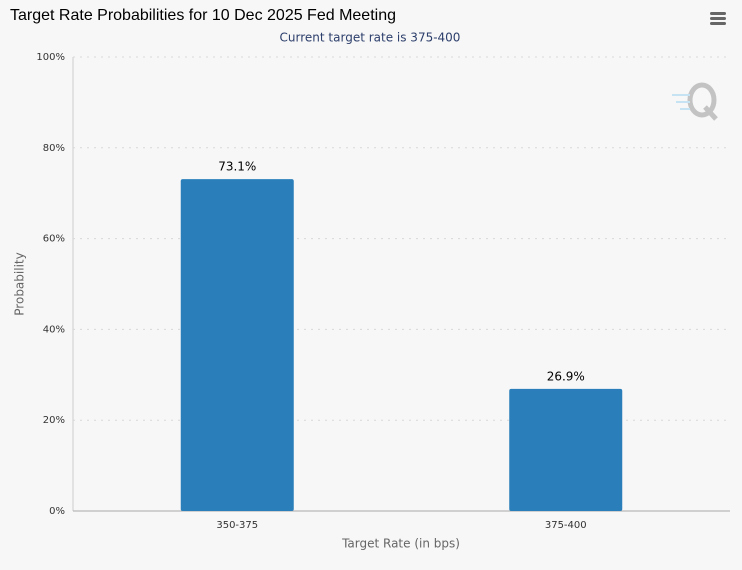 This screenshot has width=742, height=570. Describe the element at coordinates (54, 420) in the screenshot. I see `y-tick-label: 20%` at that location.